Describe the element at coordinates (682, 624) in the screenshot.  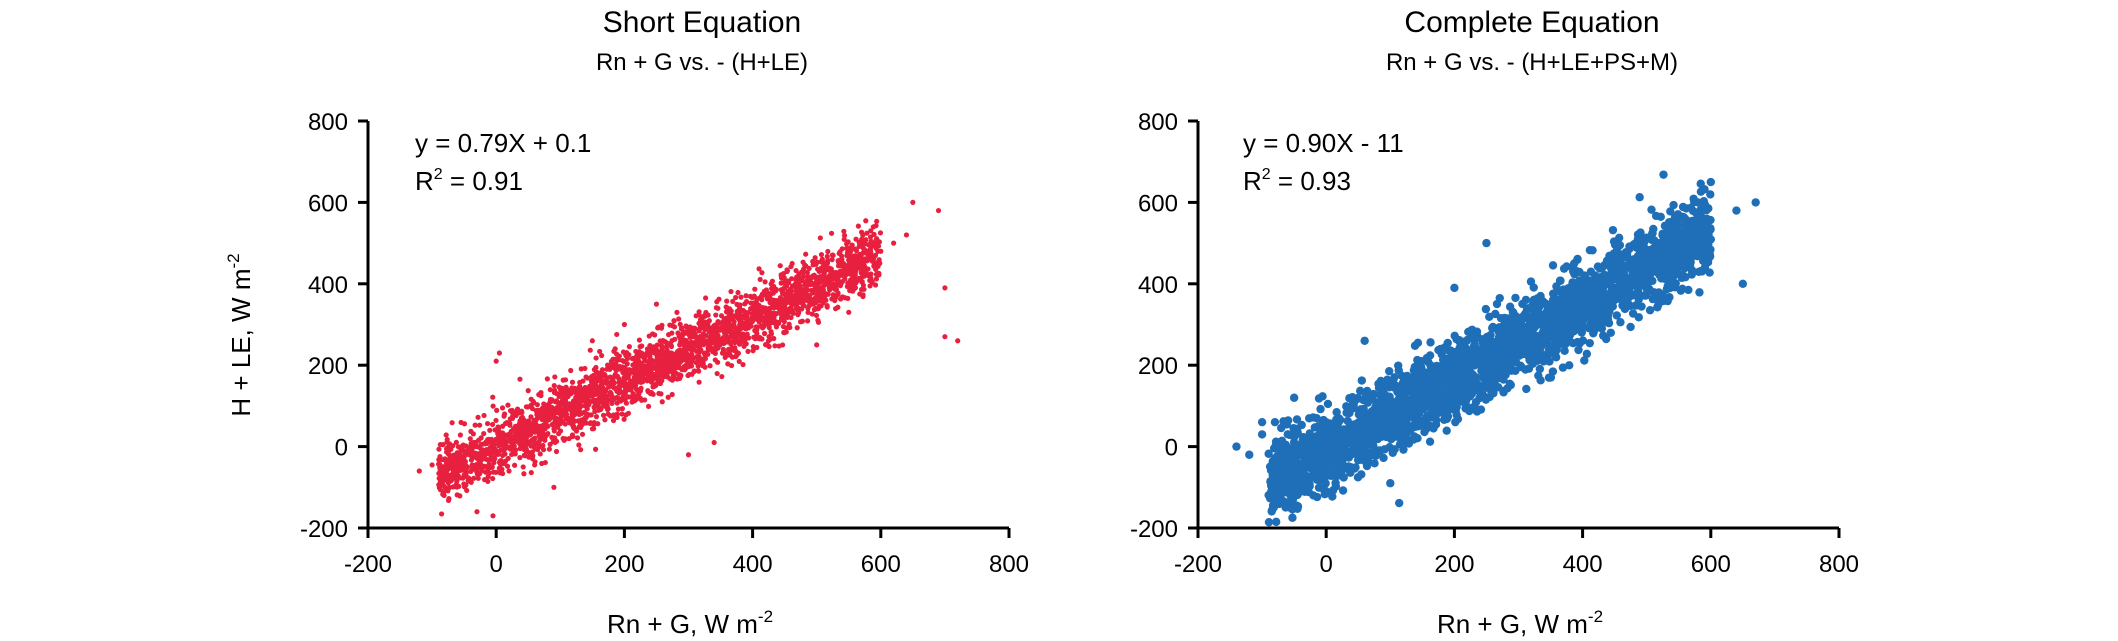
I see `x-axis-label-text: Rn + G, W m` at that location.